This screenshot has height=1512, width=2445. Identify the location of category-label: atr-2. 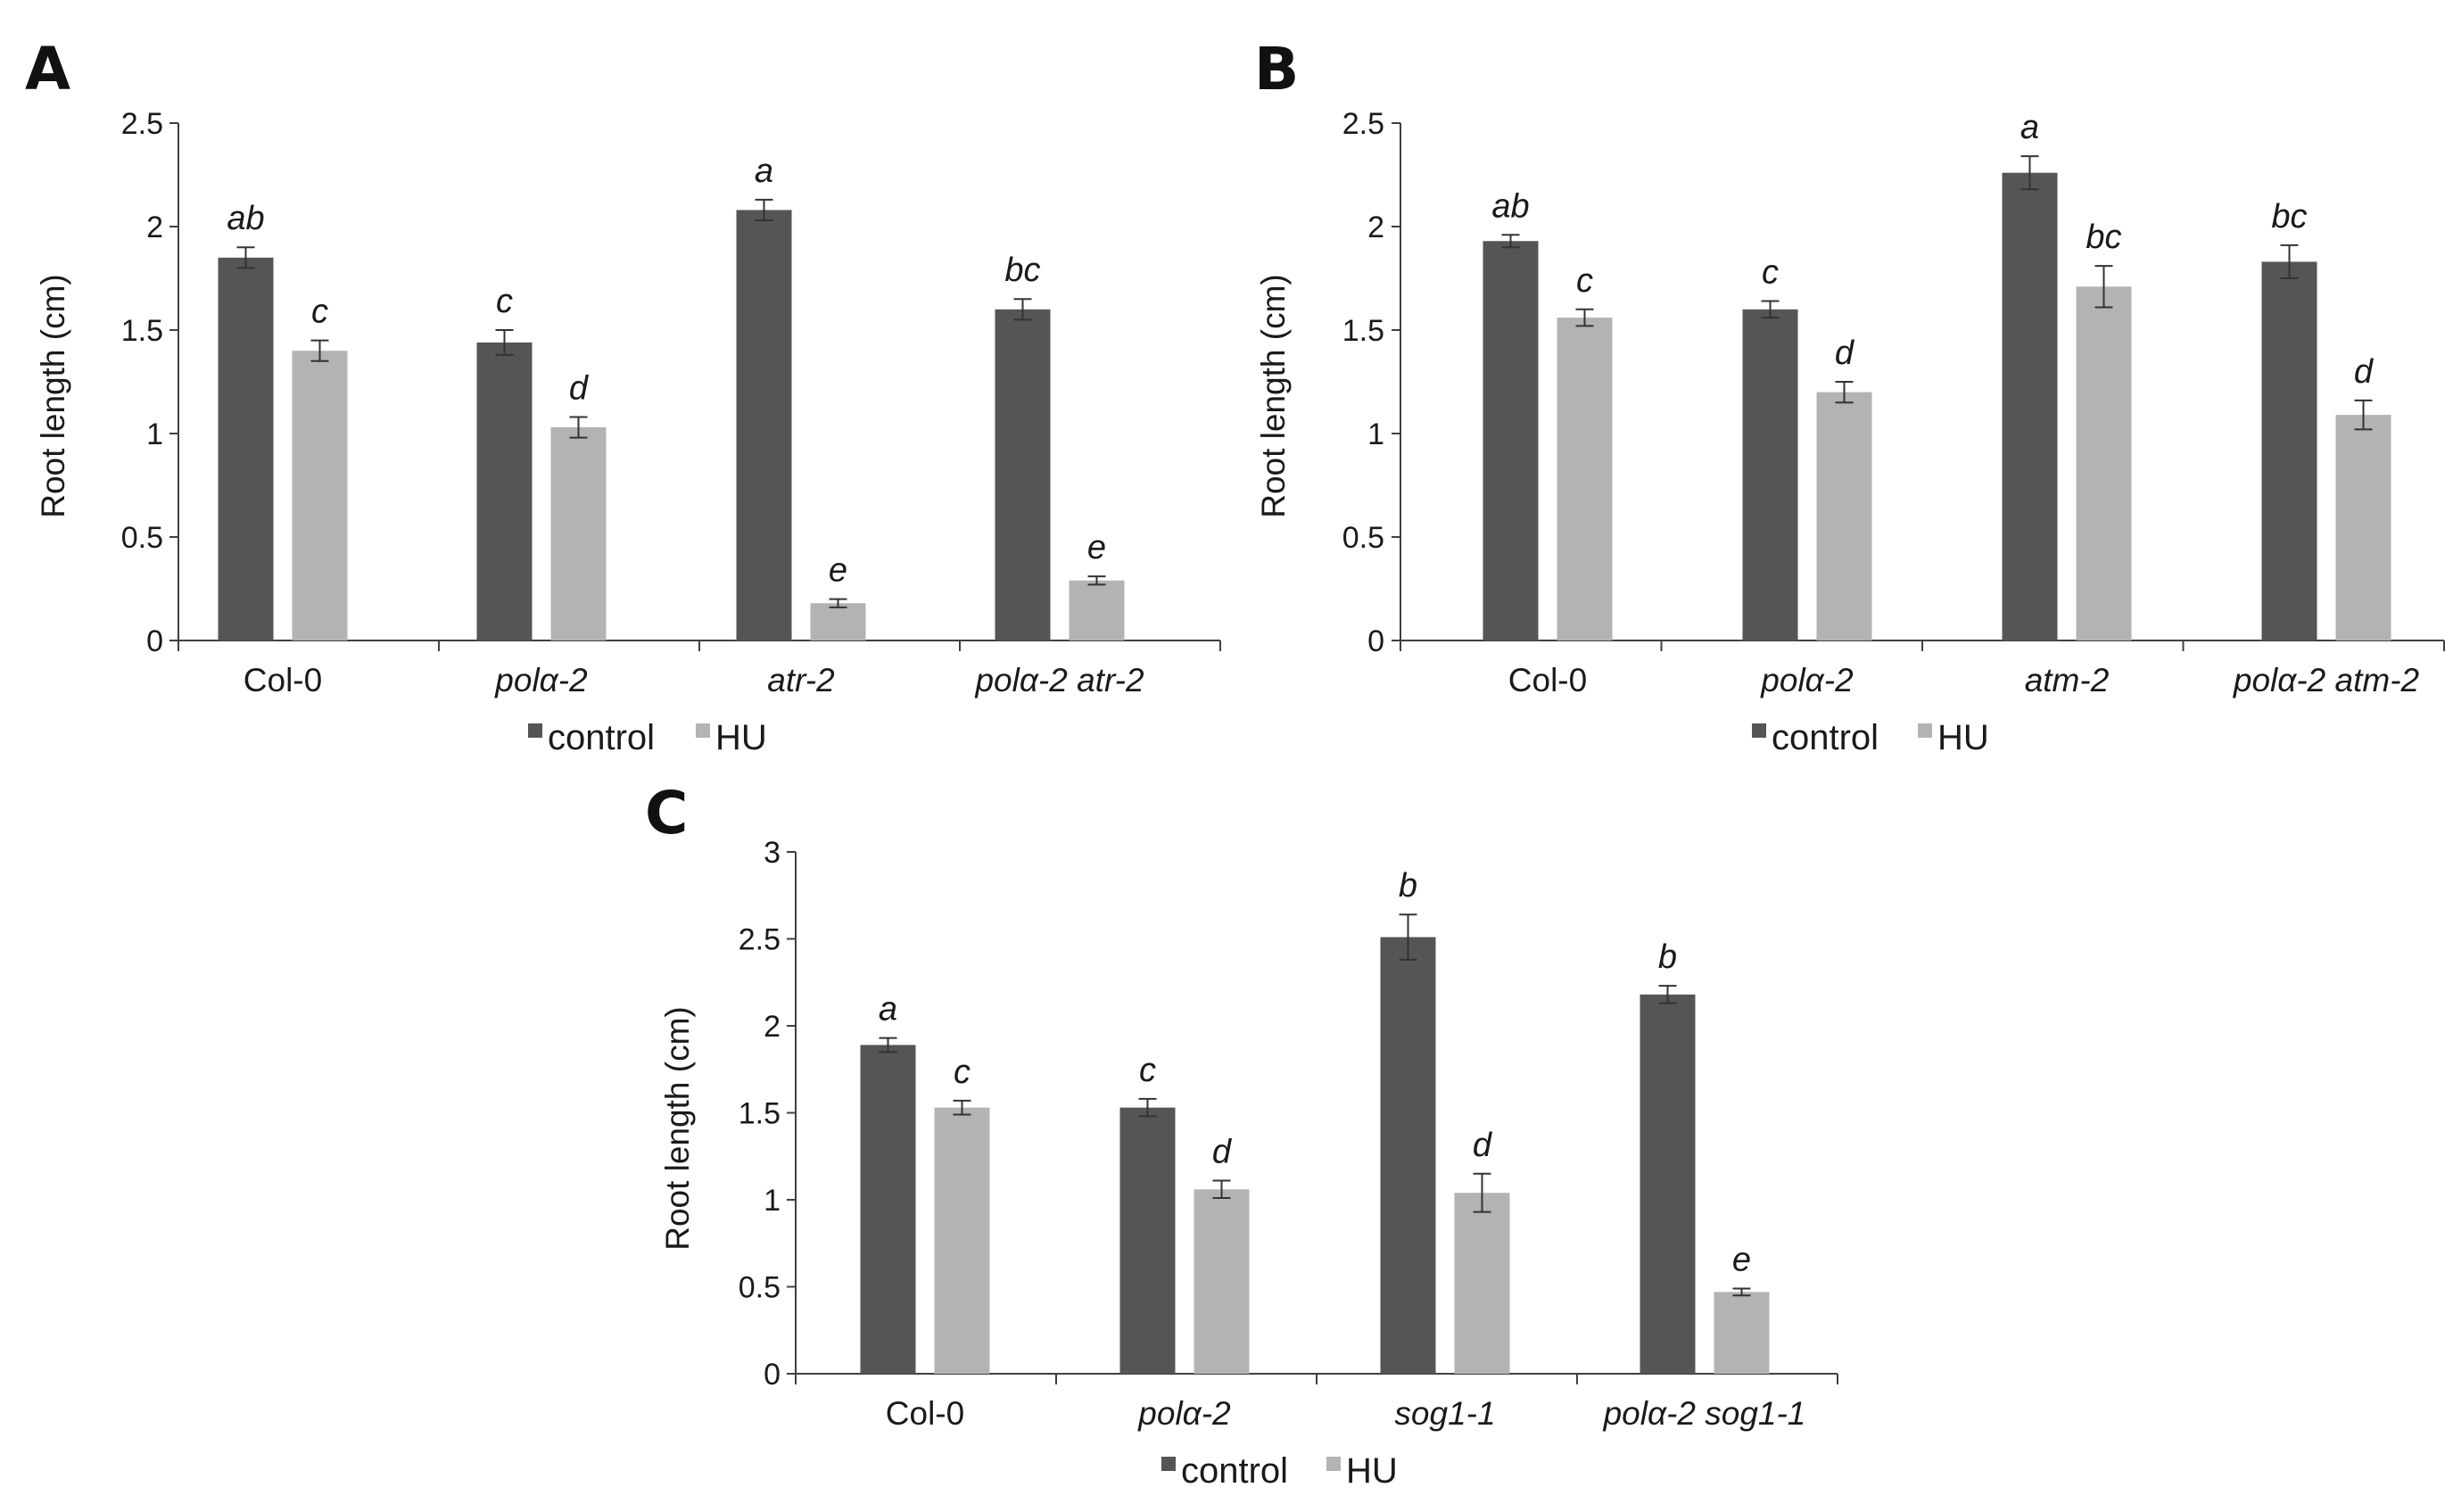
(801, 680).